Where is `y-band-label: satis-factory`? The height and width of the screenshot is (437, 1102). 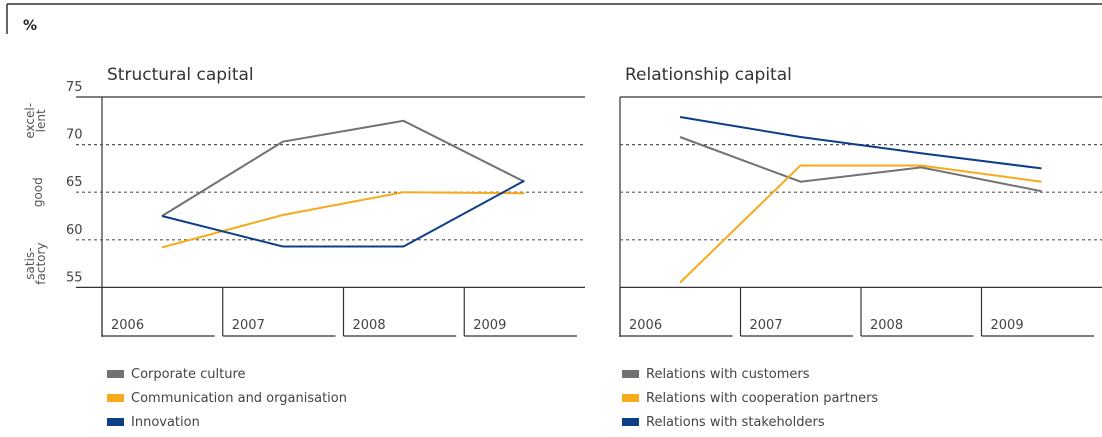 y-band-label: satis-factory is located at coordinates (35, 263).